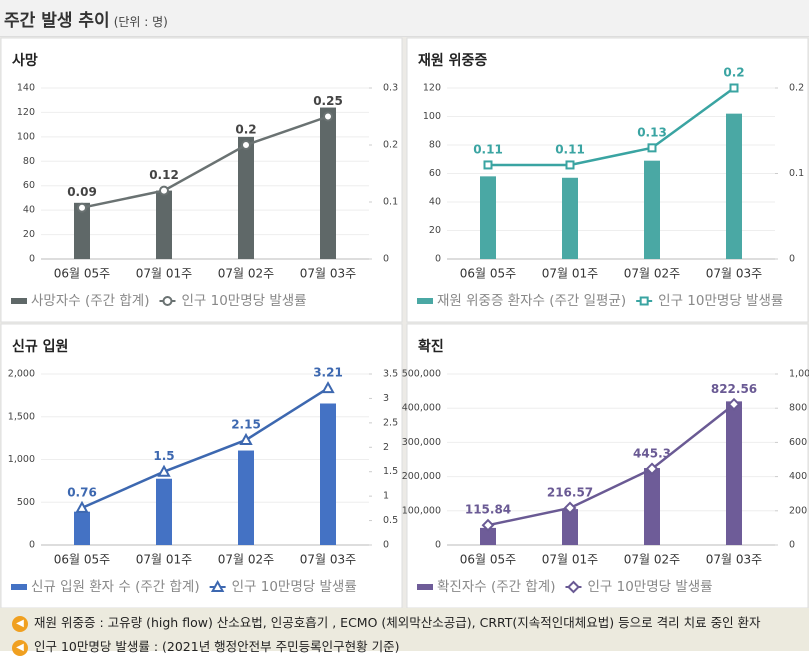 This screenshot has width=809, height=656. I want to click on data-label: 0.25, so click(328, 101).